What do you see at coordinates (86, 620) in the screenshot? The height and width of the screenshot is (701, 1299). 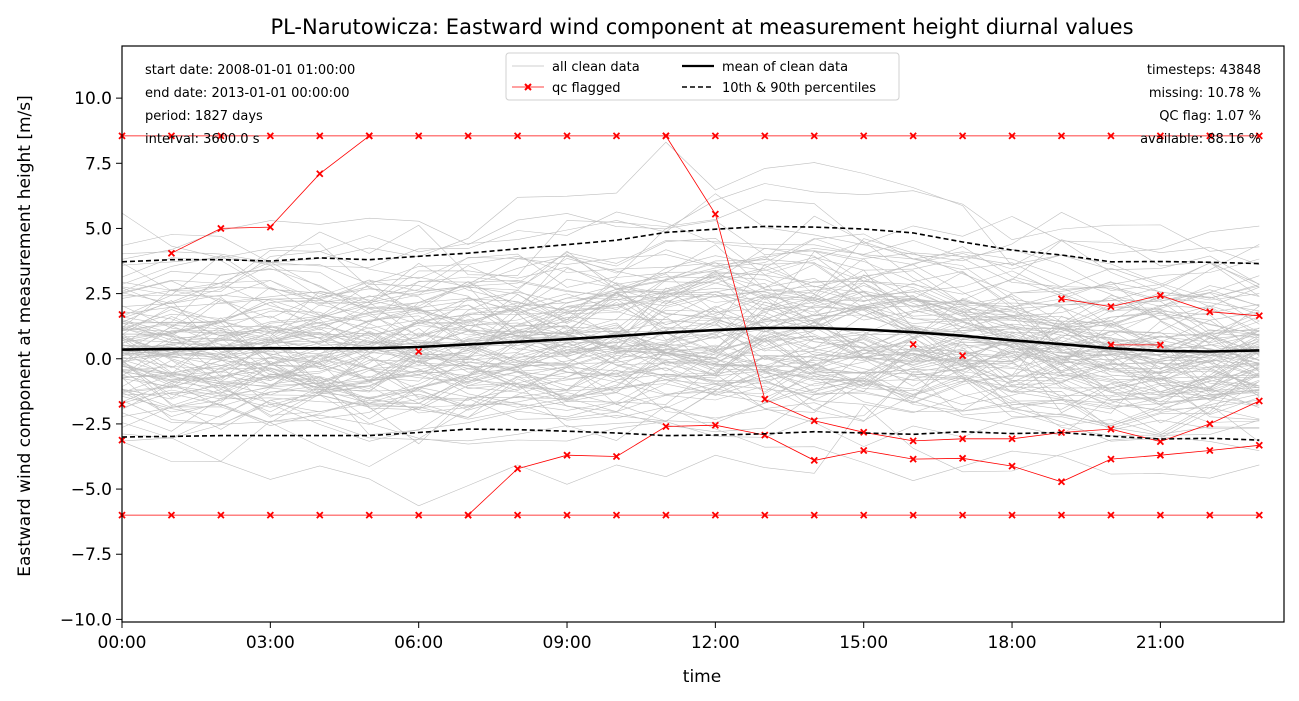 I see `y-tick-label: −10.0` at bounding box center [86, 620].